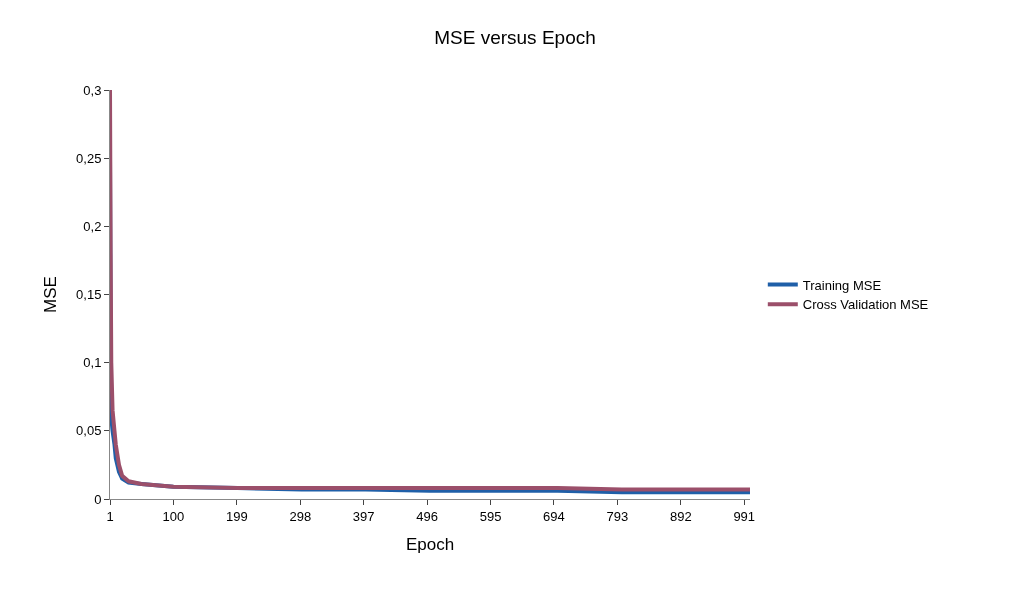  Describe the element at coordinates (515, 37) in the screenshot. I see `chart-title: MSE versus Epoch` at that location.